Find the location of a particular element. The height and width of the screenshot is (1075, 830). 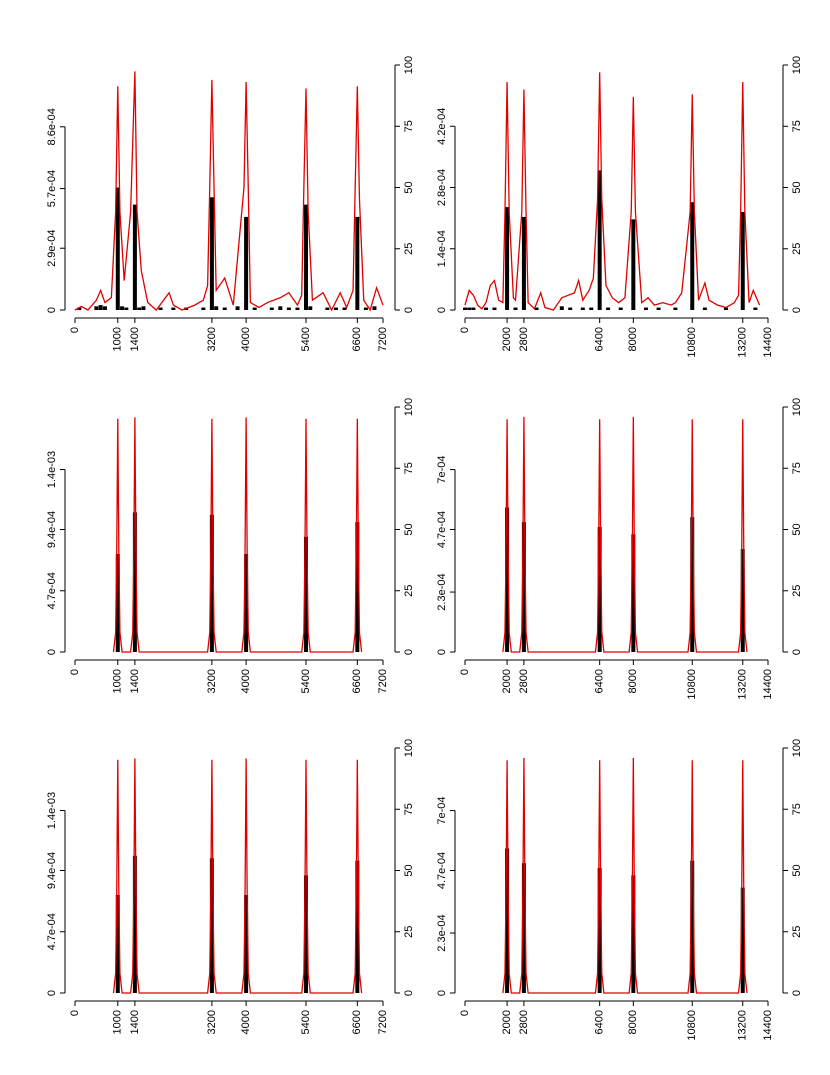

x-tick-label: 2000 is located at coordinates (507, 339).